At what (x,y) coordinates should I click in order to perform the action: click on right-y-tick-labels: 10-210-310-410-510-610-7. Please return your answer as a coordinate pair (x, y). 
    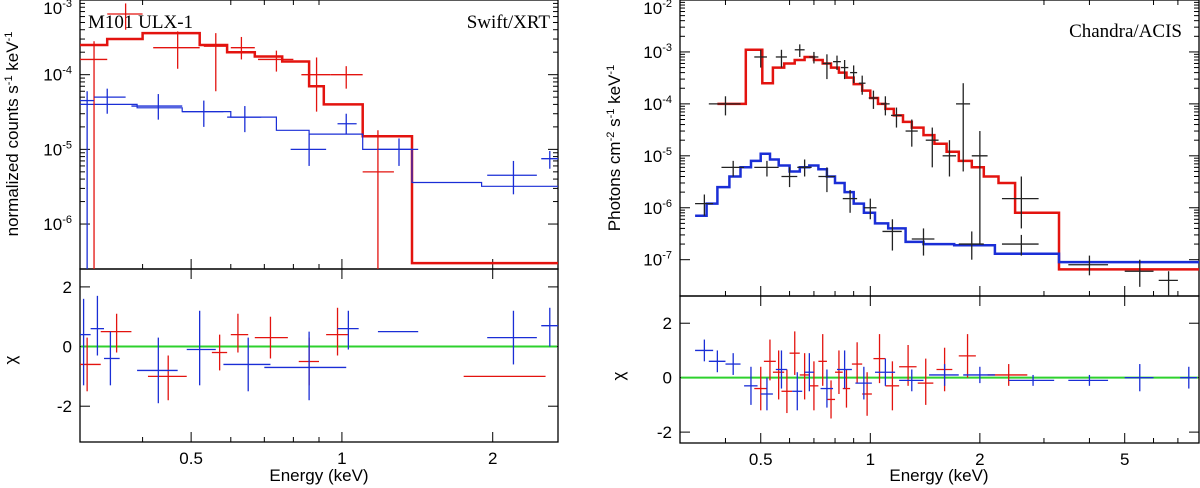
    Looking at the image, I should click on (657, 135).